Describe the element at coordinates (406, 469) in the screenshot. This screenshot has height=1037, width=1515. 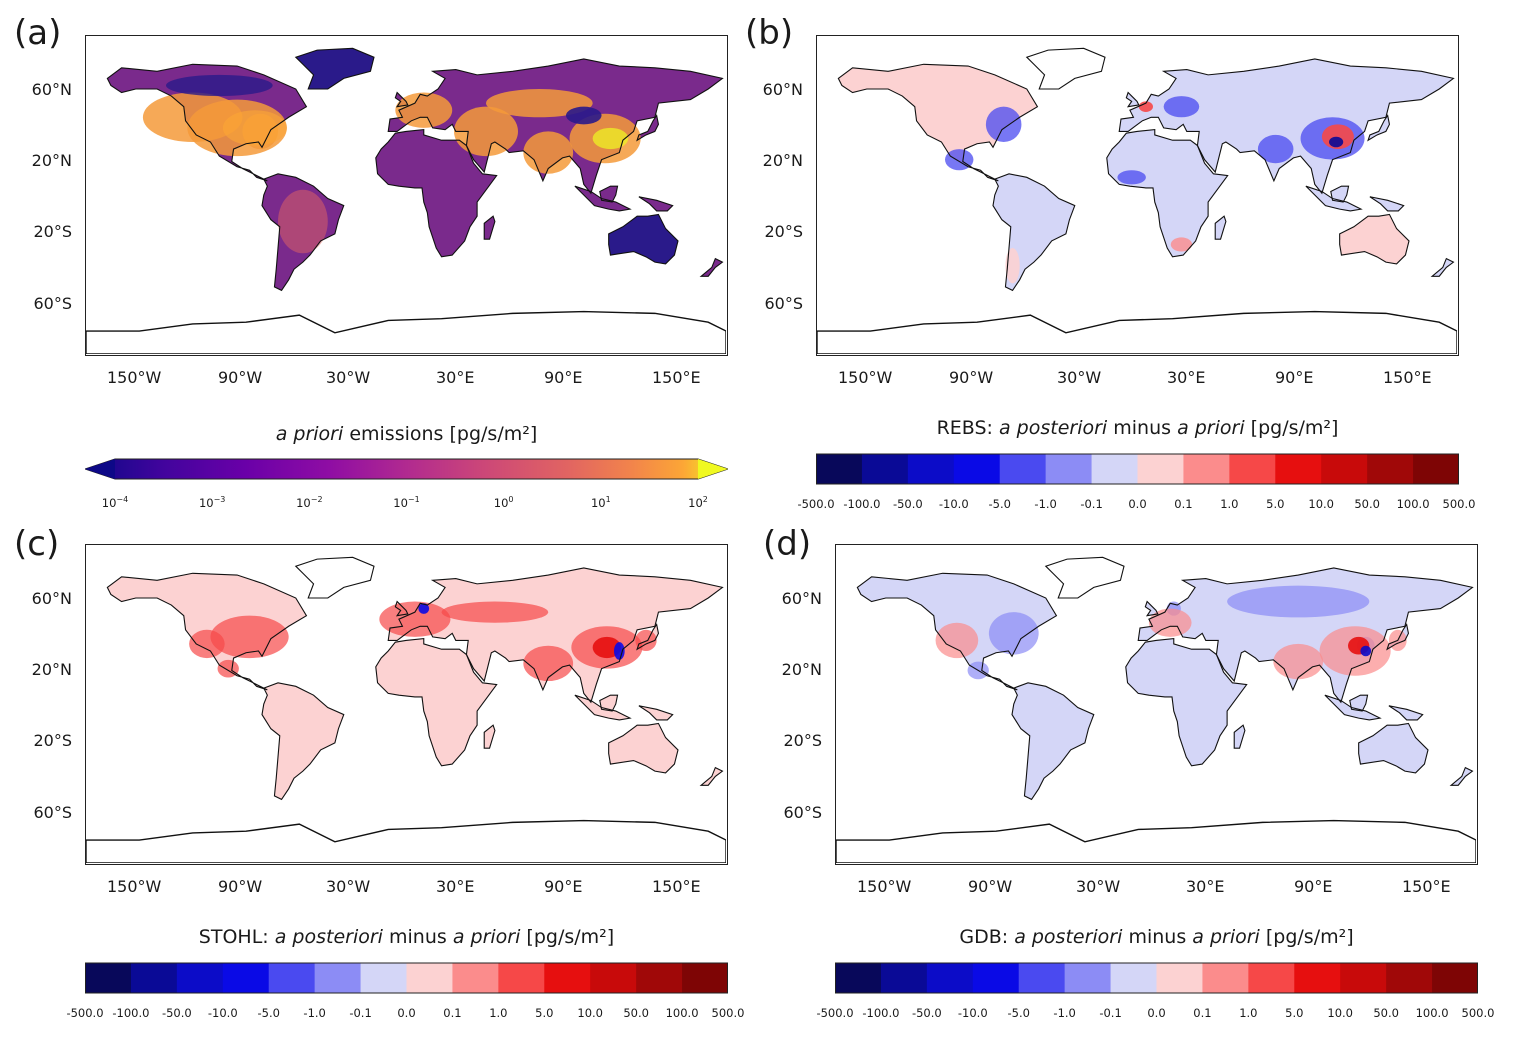
I see `log-colorbar` at that location.